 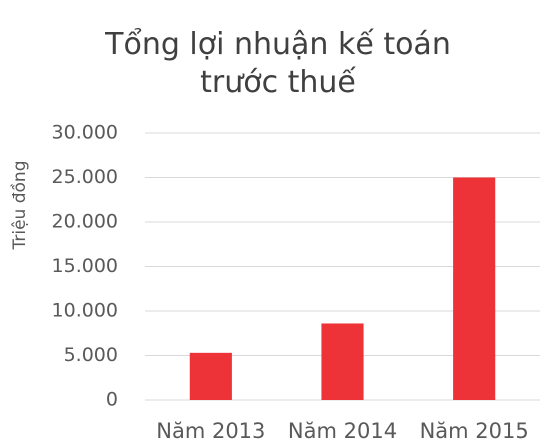 What do you see at coordinates (342, 431) in the screenshot?
I see `x-tick-label: Năm 2014` at bounding box center [342, 431].